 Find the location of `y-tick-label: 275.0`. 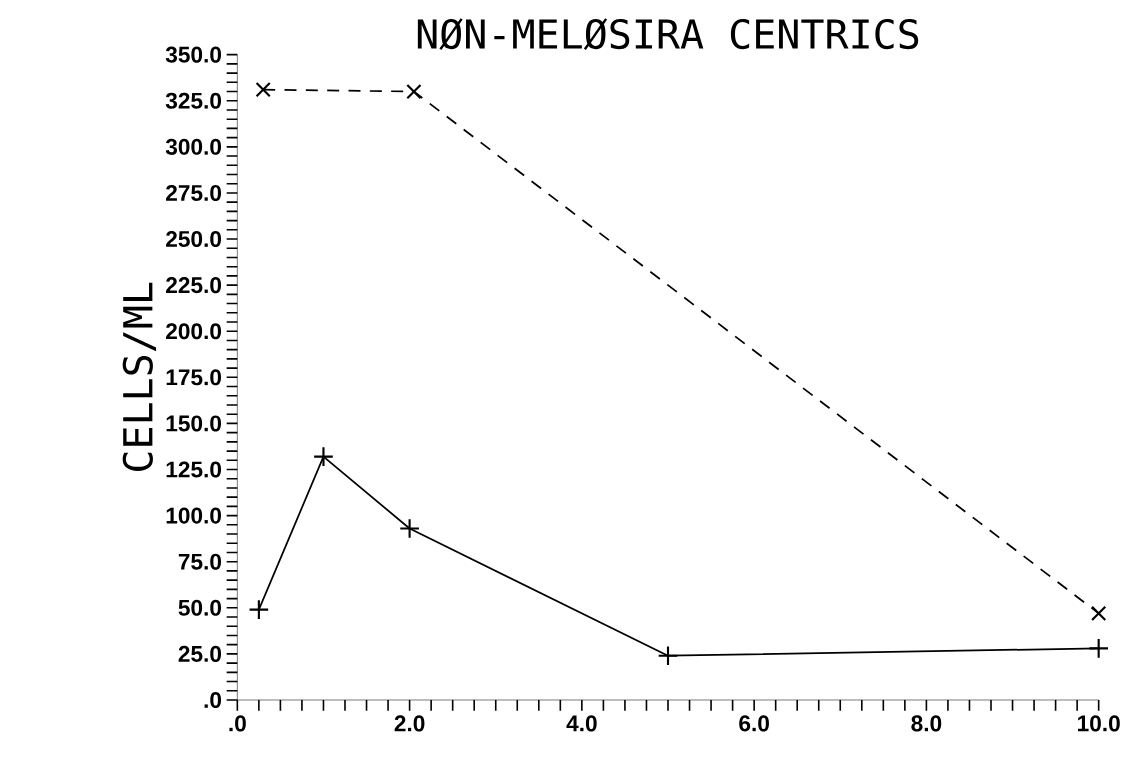

y-tick-label: 275.0 is located at coordinates (194, 192).